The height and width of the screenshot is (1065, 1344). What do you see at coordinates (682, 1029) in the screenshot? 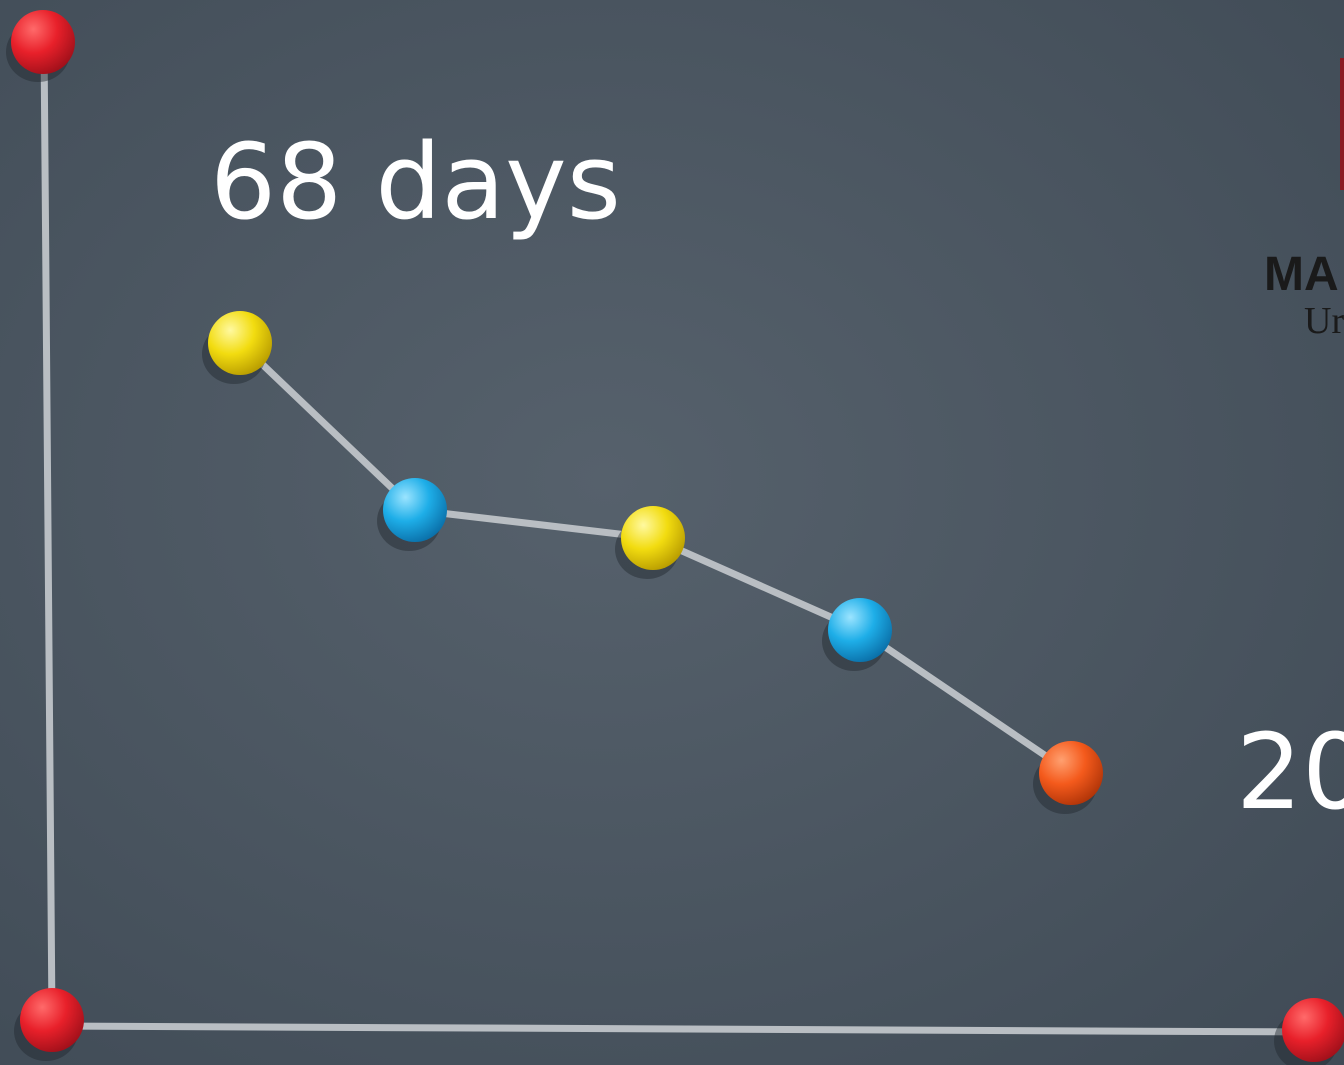
I see `horizontal-axis` at bounding box center [682, 1029].